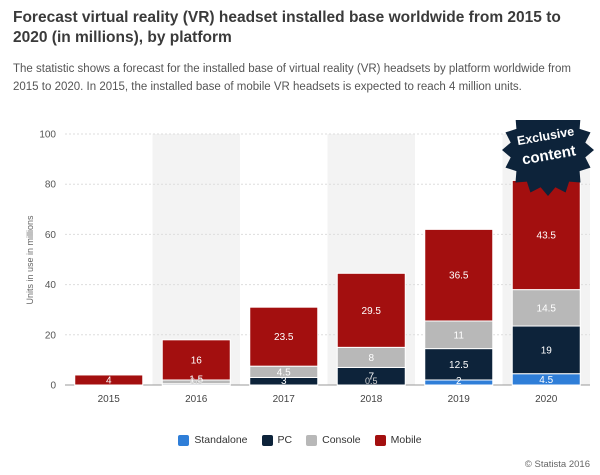 The height and width of the screenshot is (475, 600). I want to click on data-label: 43.5, so click(547, 236).